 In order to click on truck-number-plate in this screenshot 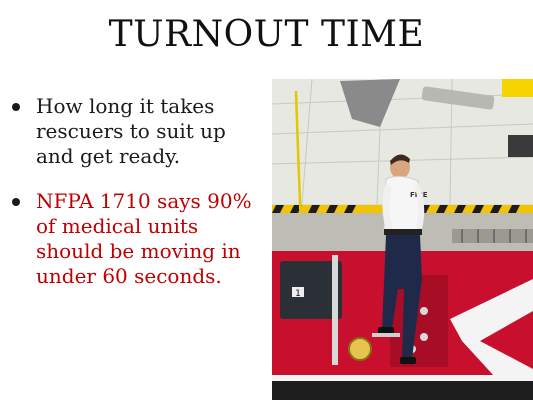, I will do `click(298, 292)`.